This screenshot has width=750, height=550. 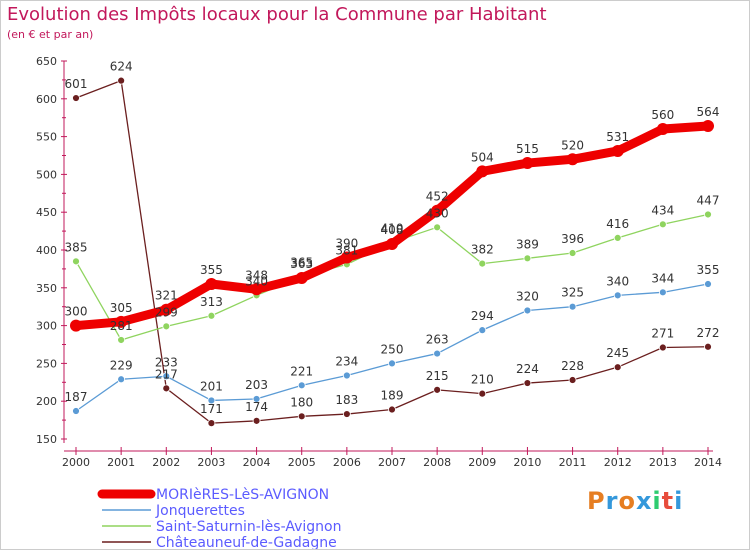 What do you see at coordinates (572, 239) in the screenshot?
I see `data-label: 396` at bounding box center [572, 239].